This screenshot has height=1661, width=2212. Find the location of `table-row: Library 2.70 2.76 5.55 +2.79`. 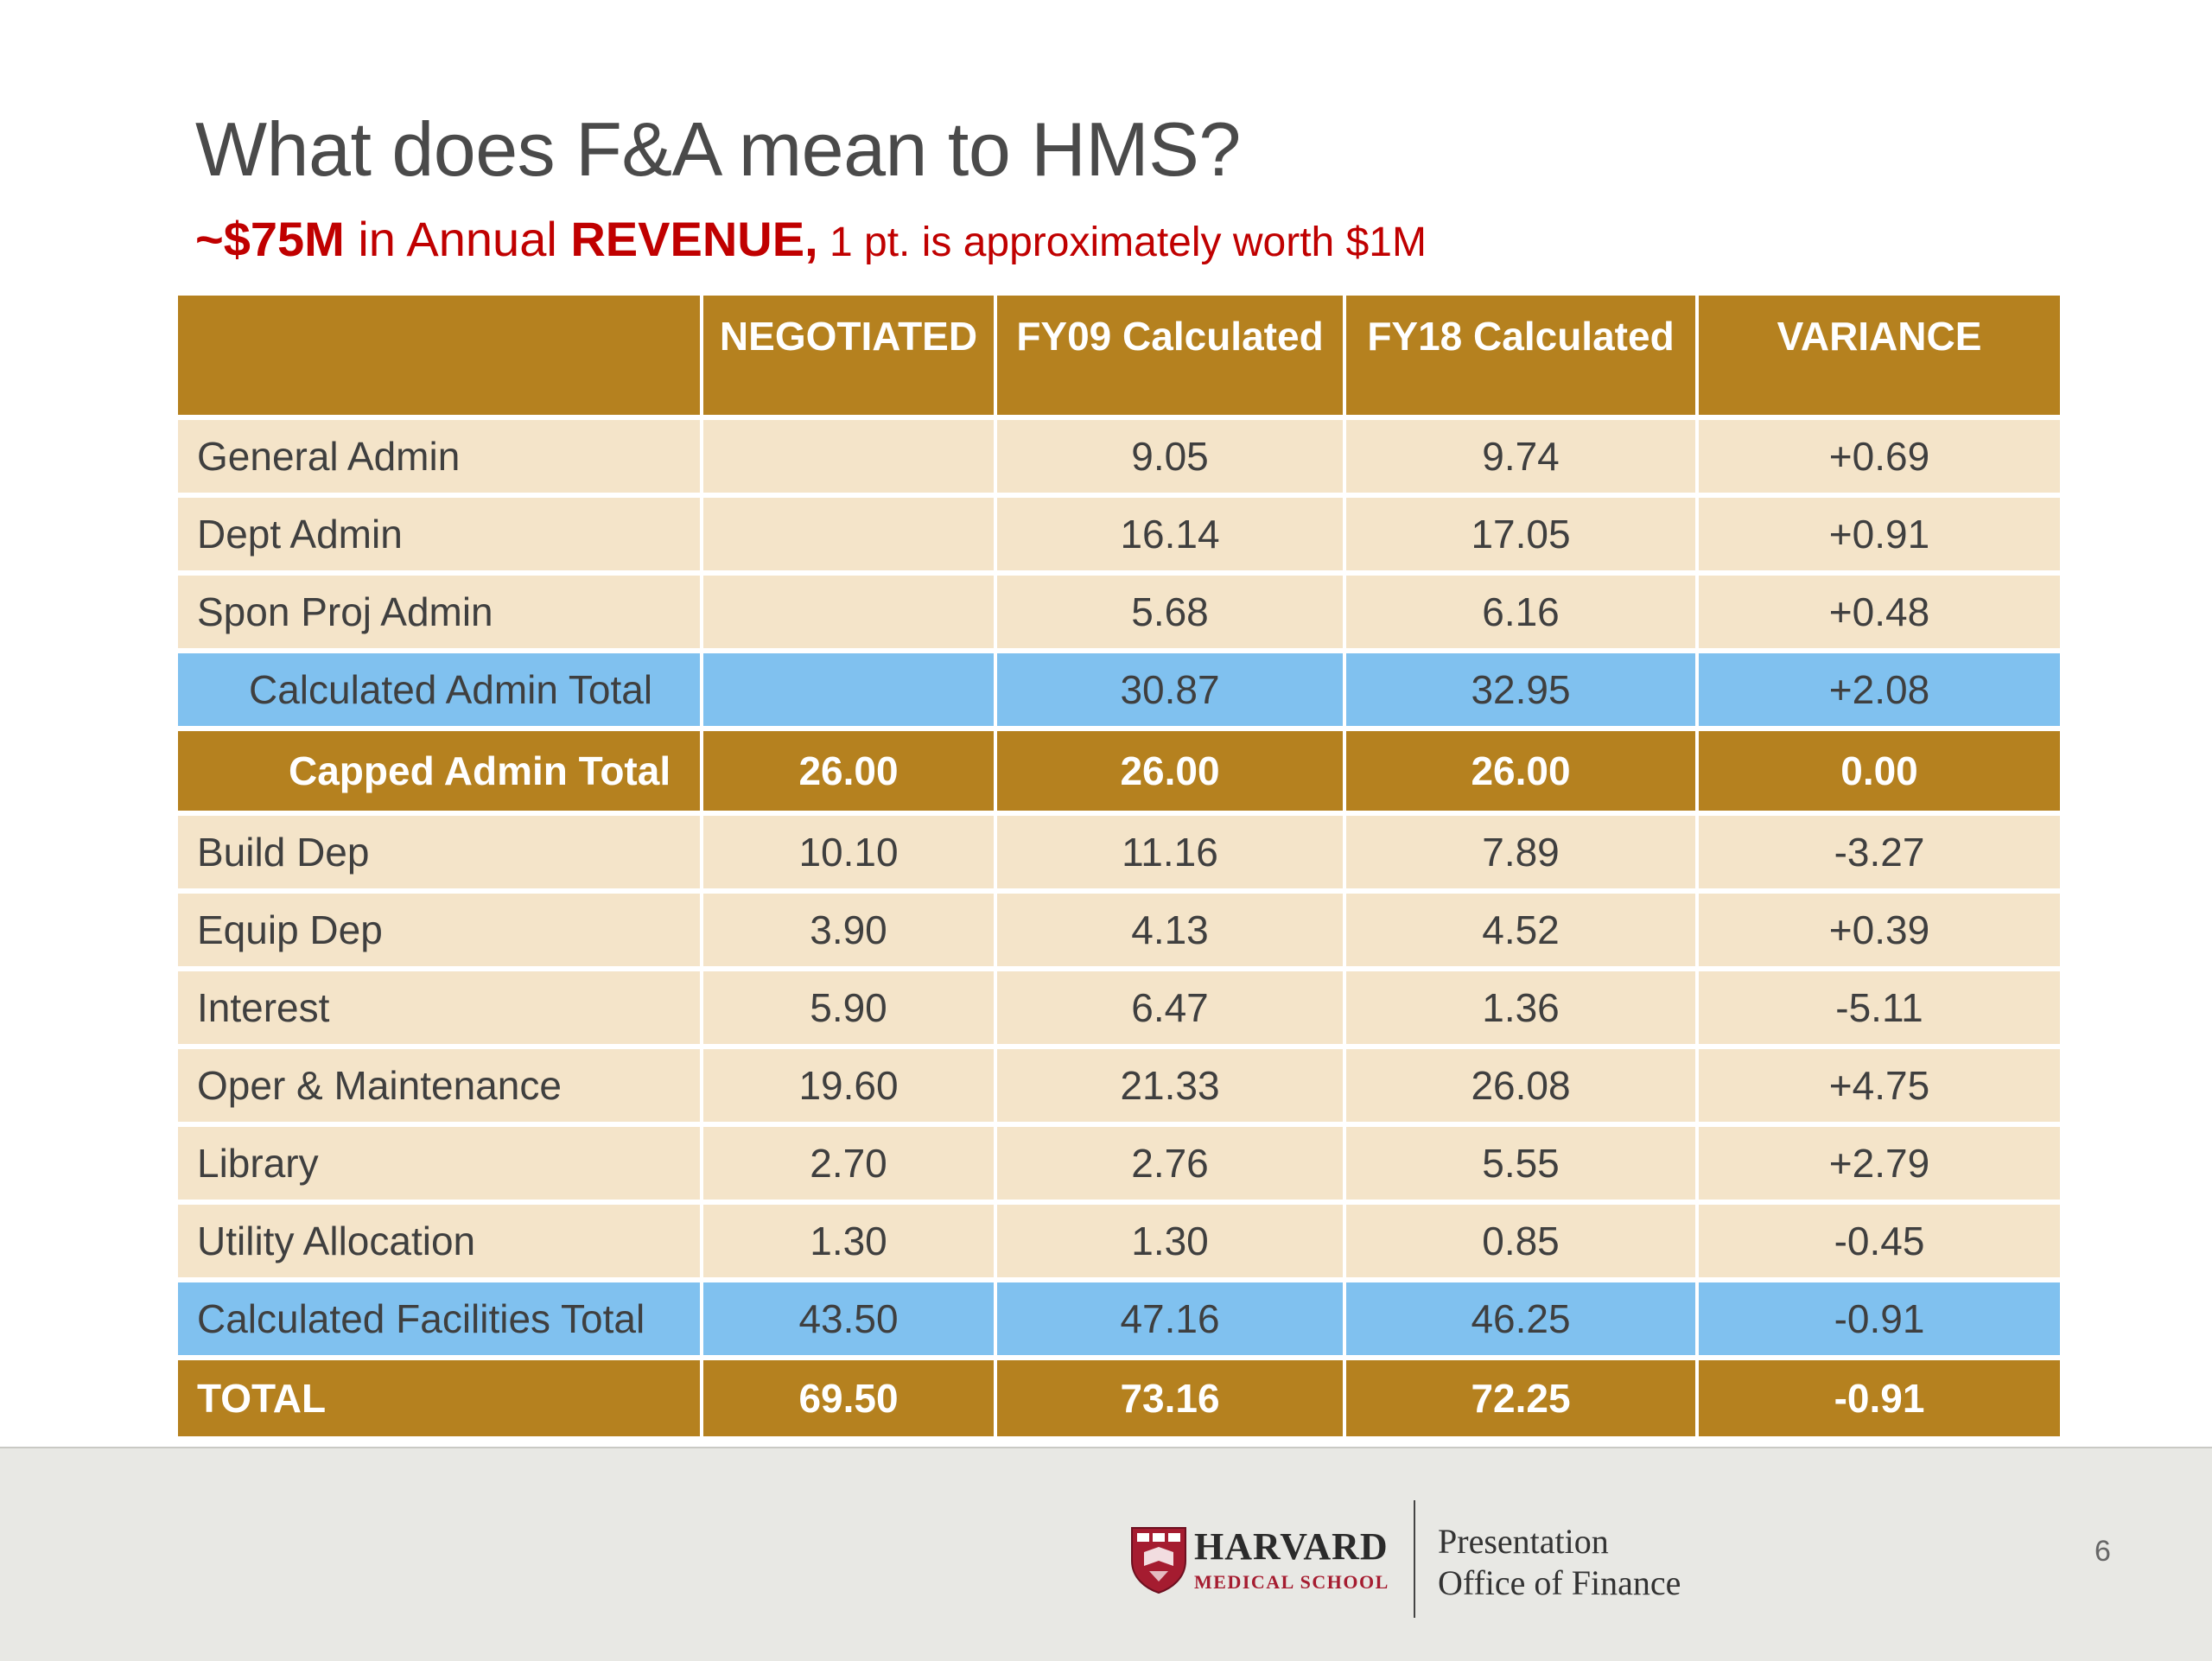

table-row: Library 2.70 2.76 5.55 +2.79 is located at coordinates (1119, 1163).